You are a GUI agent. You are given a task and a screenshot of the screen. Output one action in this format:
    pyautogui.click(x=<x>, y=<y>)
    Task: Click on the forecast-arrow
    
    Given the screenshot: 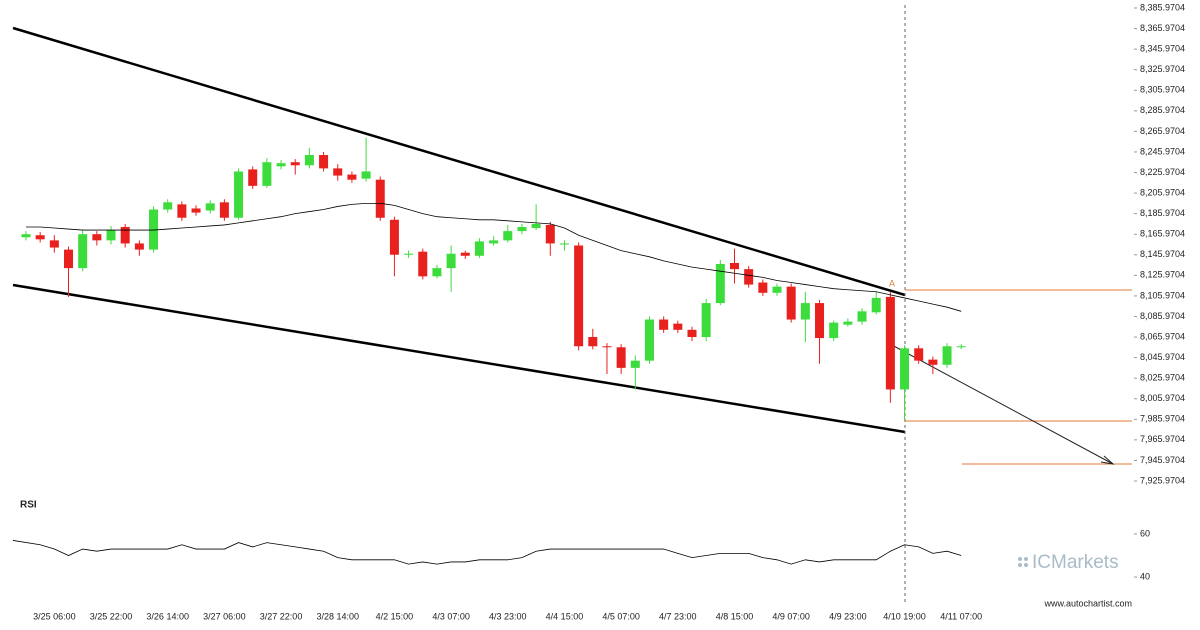 What is the action you would take?
    pyautogui.click(x=1001, y=404)
    